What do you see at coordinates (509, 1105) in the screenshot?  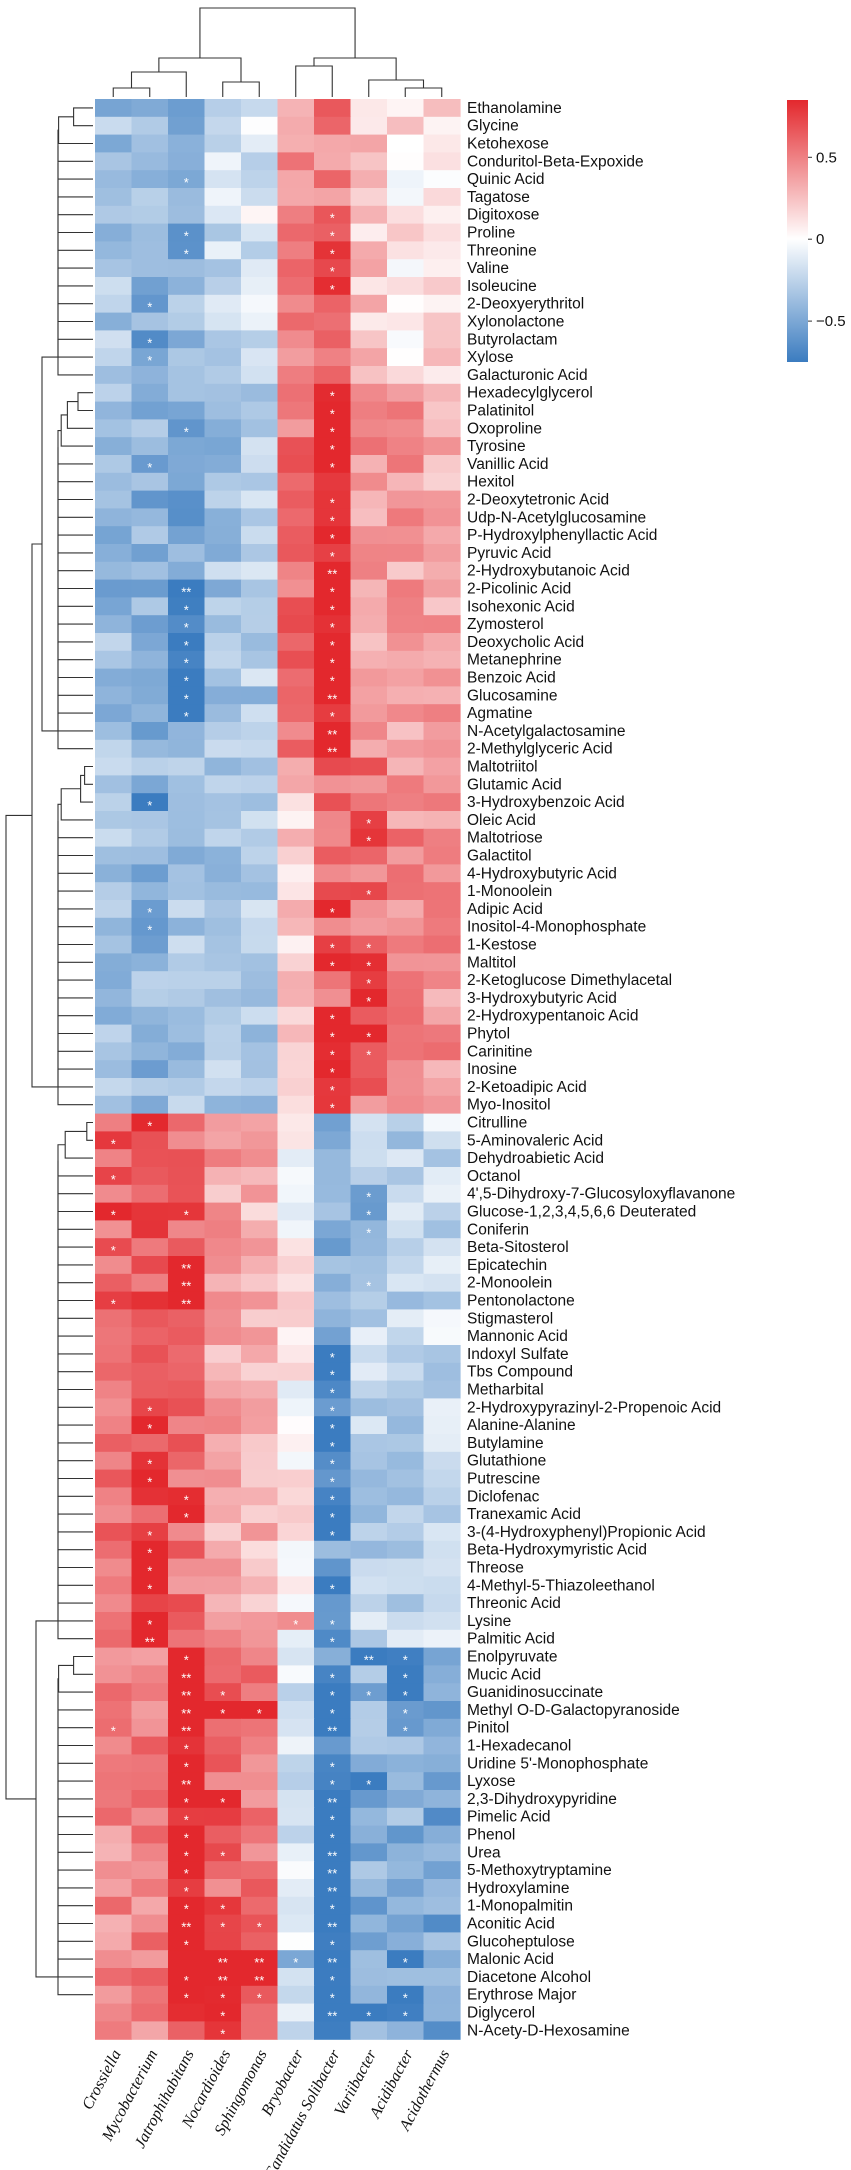 I see `row-label: Myo-Inositol` at bounding box center [509, 1105].